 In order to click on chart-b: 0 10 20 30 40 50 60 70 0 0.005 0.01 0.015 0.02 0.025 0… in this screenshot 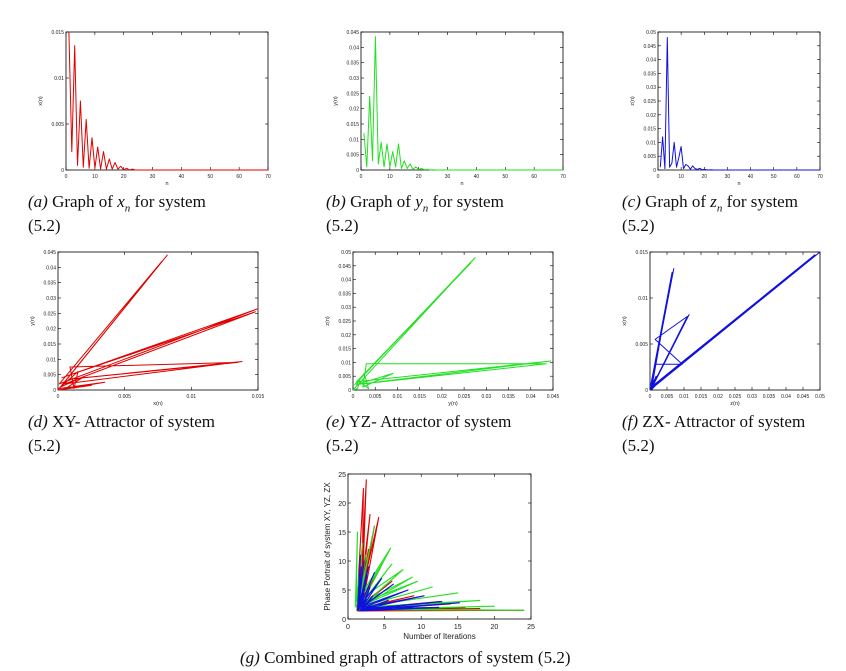, I will do `click(449, 108)`.